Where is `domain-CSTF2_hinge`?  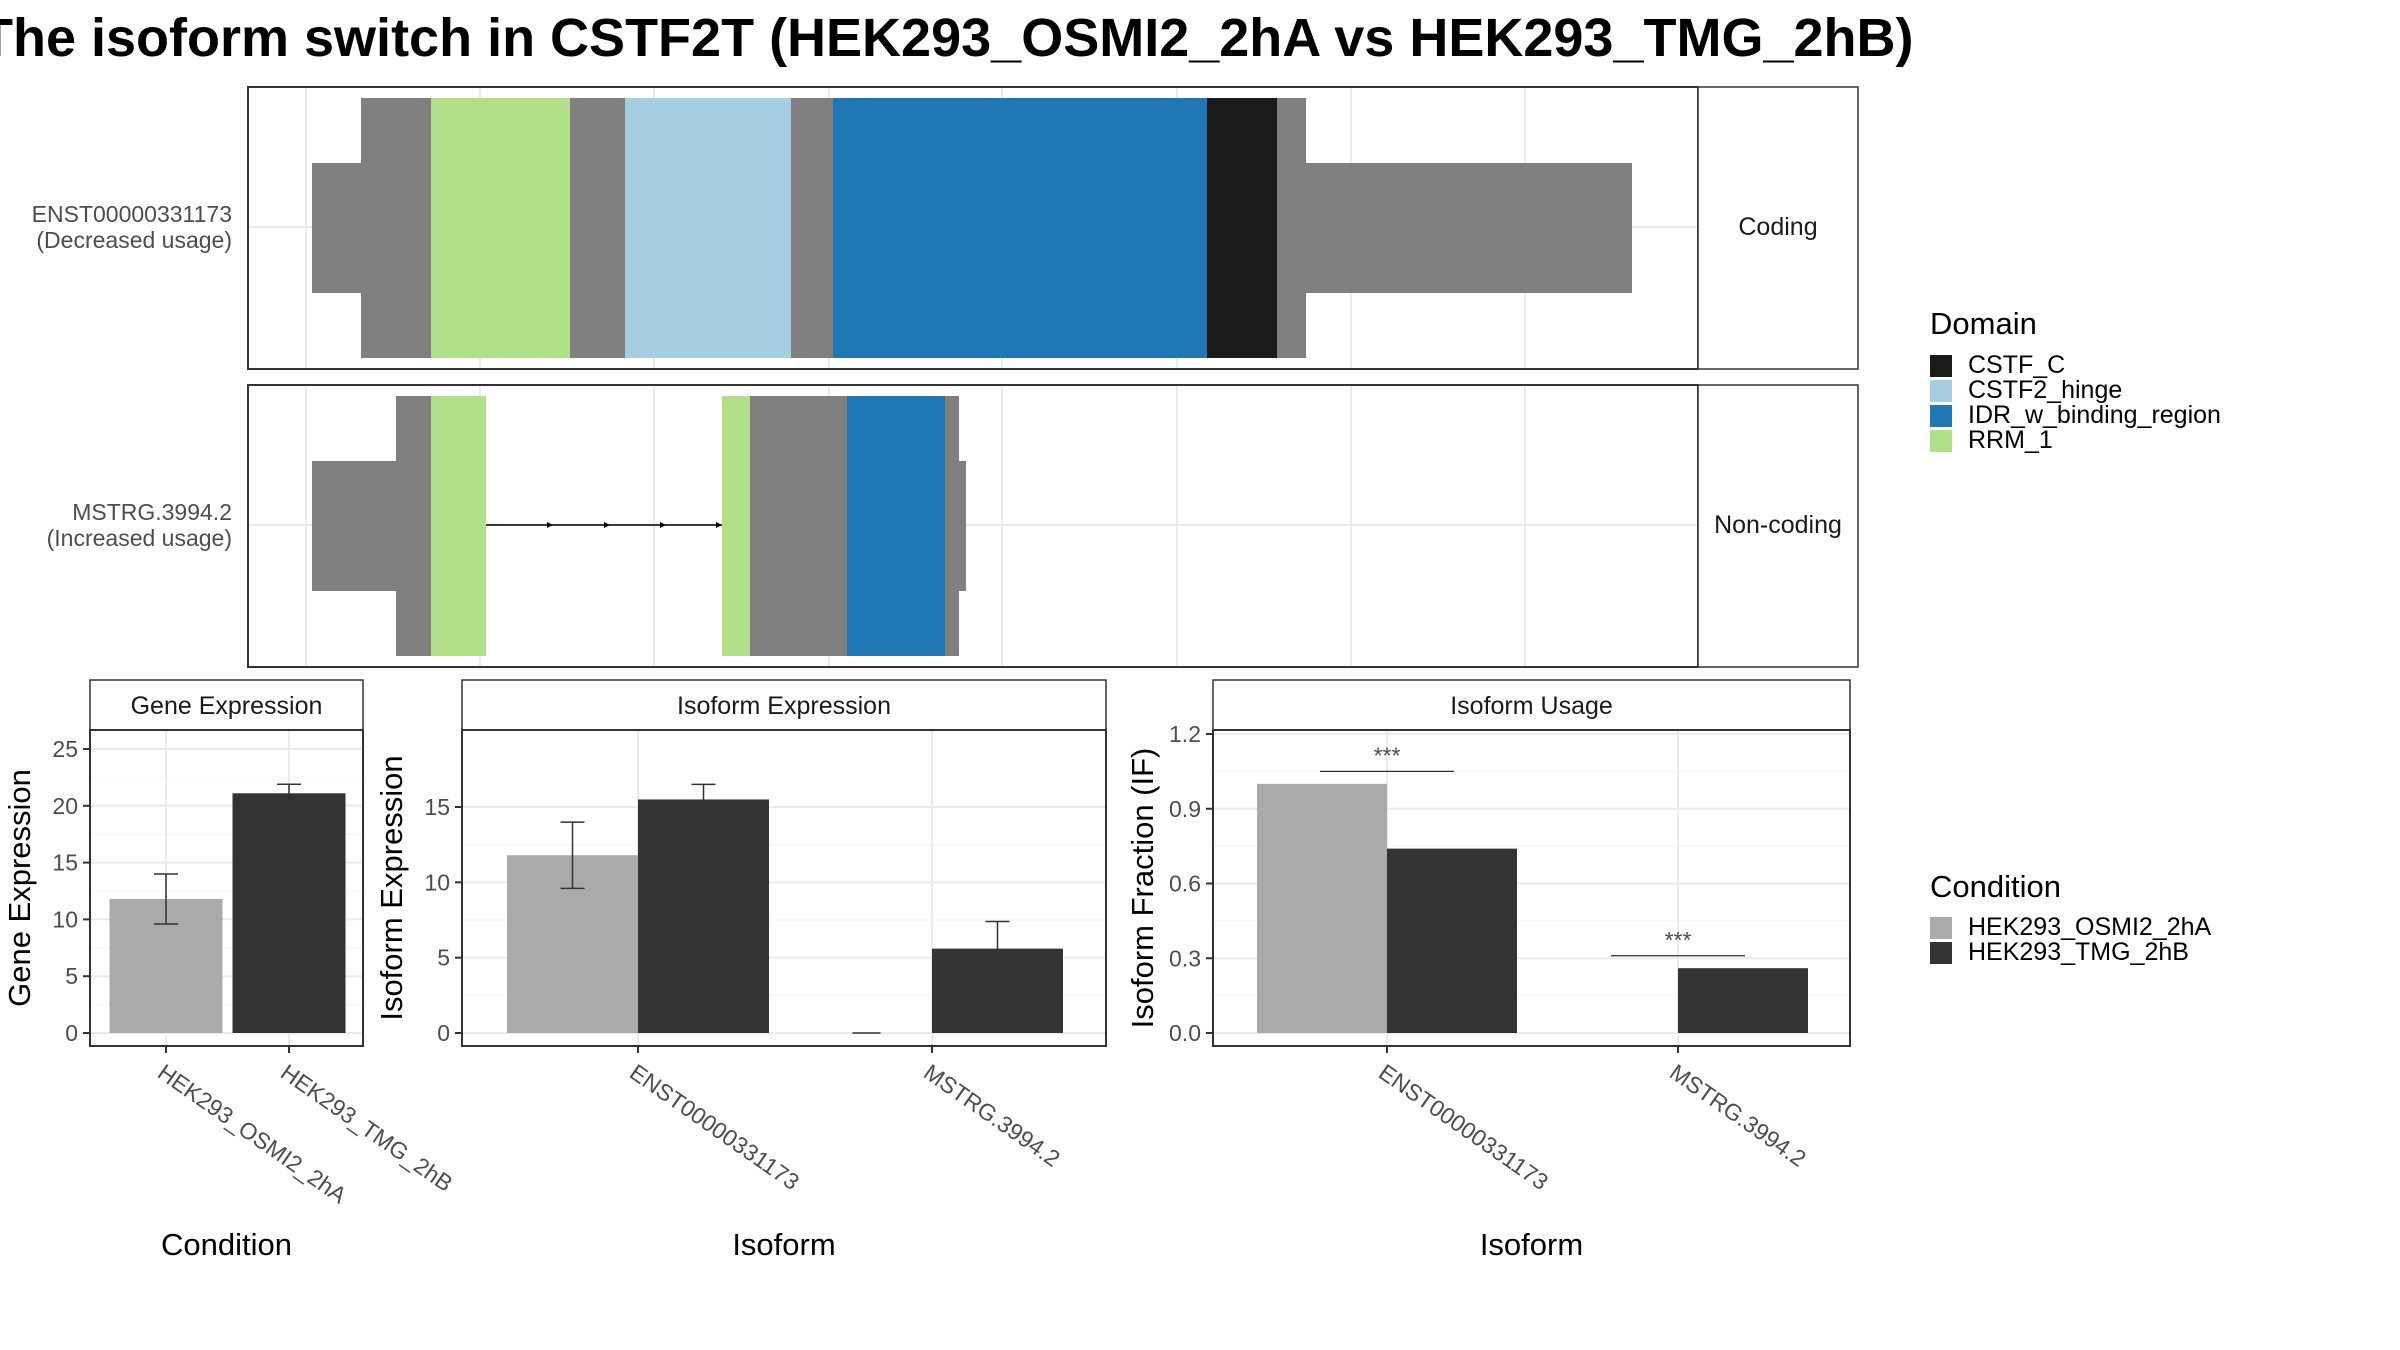
domain-CSTF2_hinge is located at coordinates (708, 228).